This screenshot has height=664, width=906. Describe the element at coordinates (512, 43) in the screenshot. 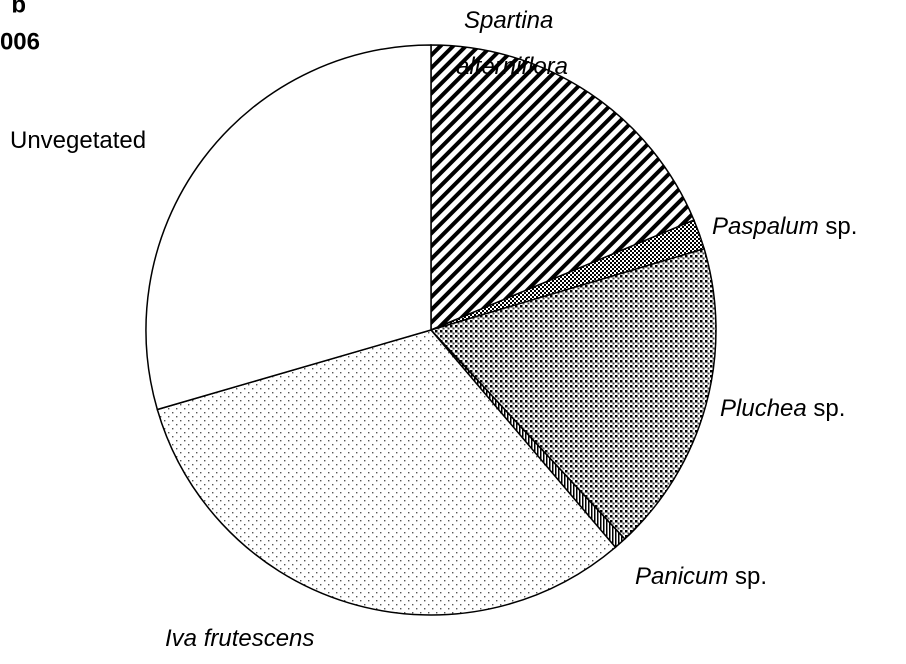

I see `slice-label: Spartina alterniflora` at that location.